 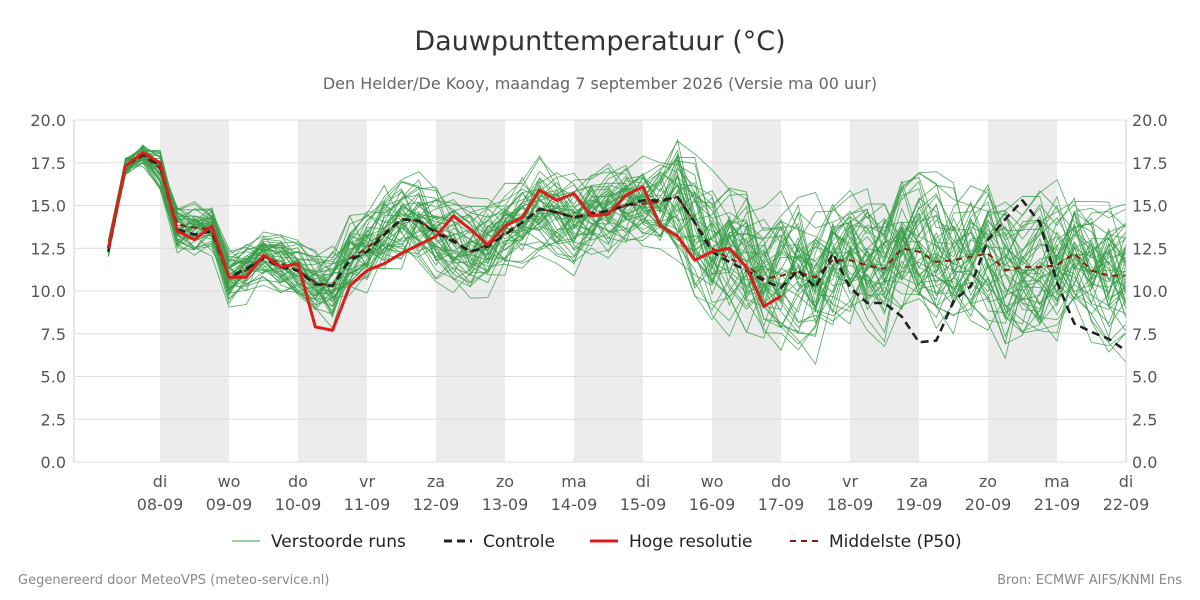 What do you see at coordinates (919, 504) in the screenshot?
I see `x-tick-date: 19-09` at bounding box center [919, 504].